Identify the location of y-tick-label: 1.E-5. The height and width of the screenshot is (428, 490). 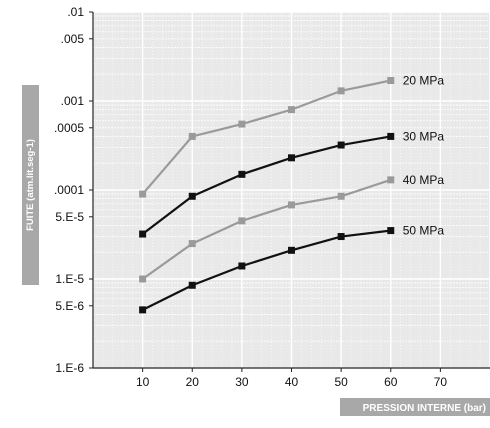
(69, 279).